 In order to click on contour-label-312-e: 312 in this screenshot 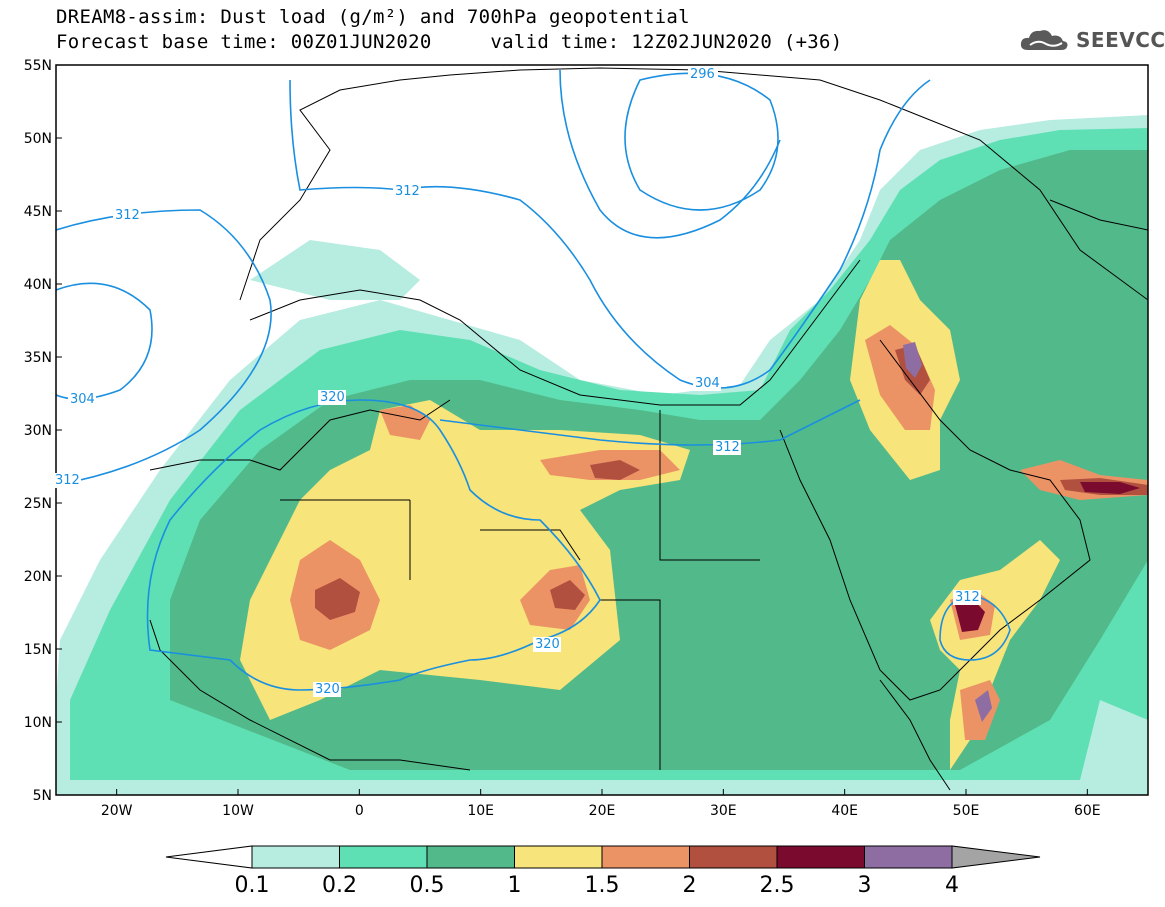, I will do `click(967, 597)`.